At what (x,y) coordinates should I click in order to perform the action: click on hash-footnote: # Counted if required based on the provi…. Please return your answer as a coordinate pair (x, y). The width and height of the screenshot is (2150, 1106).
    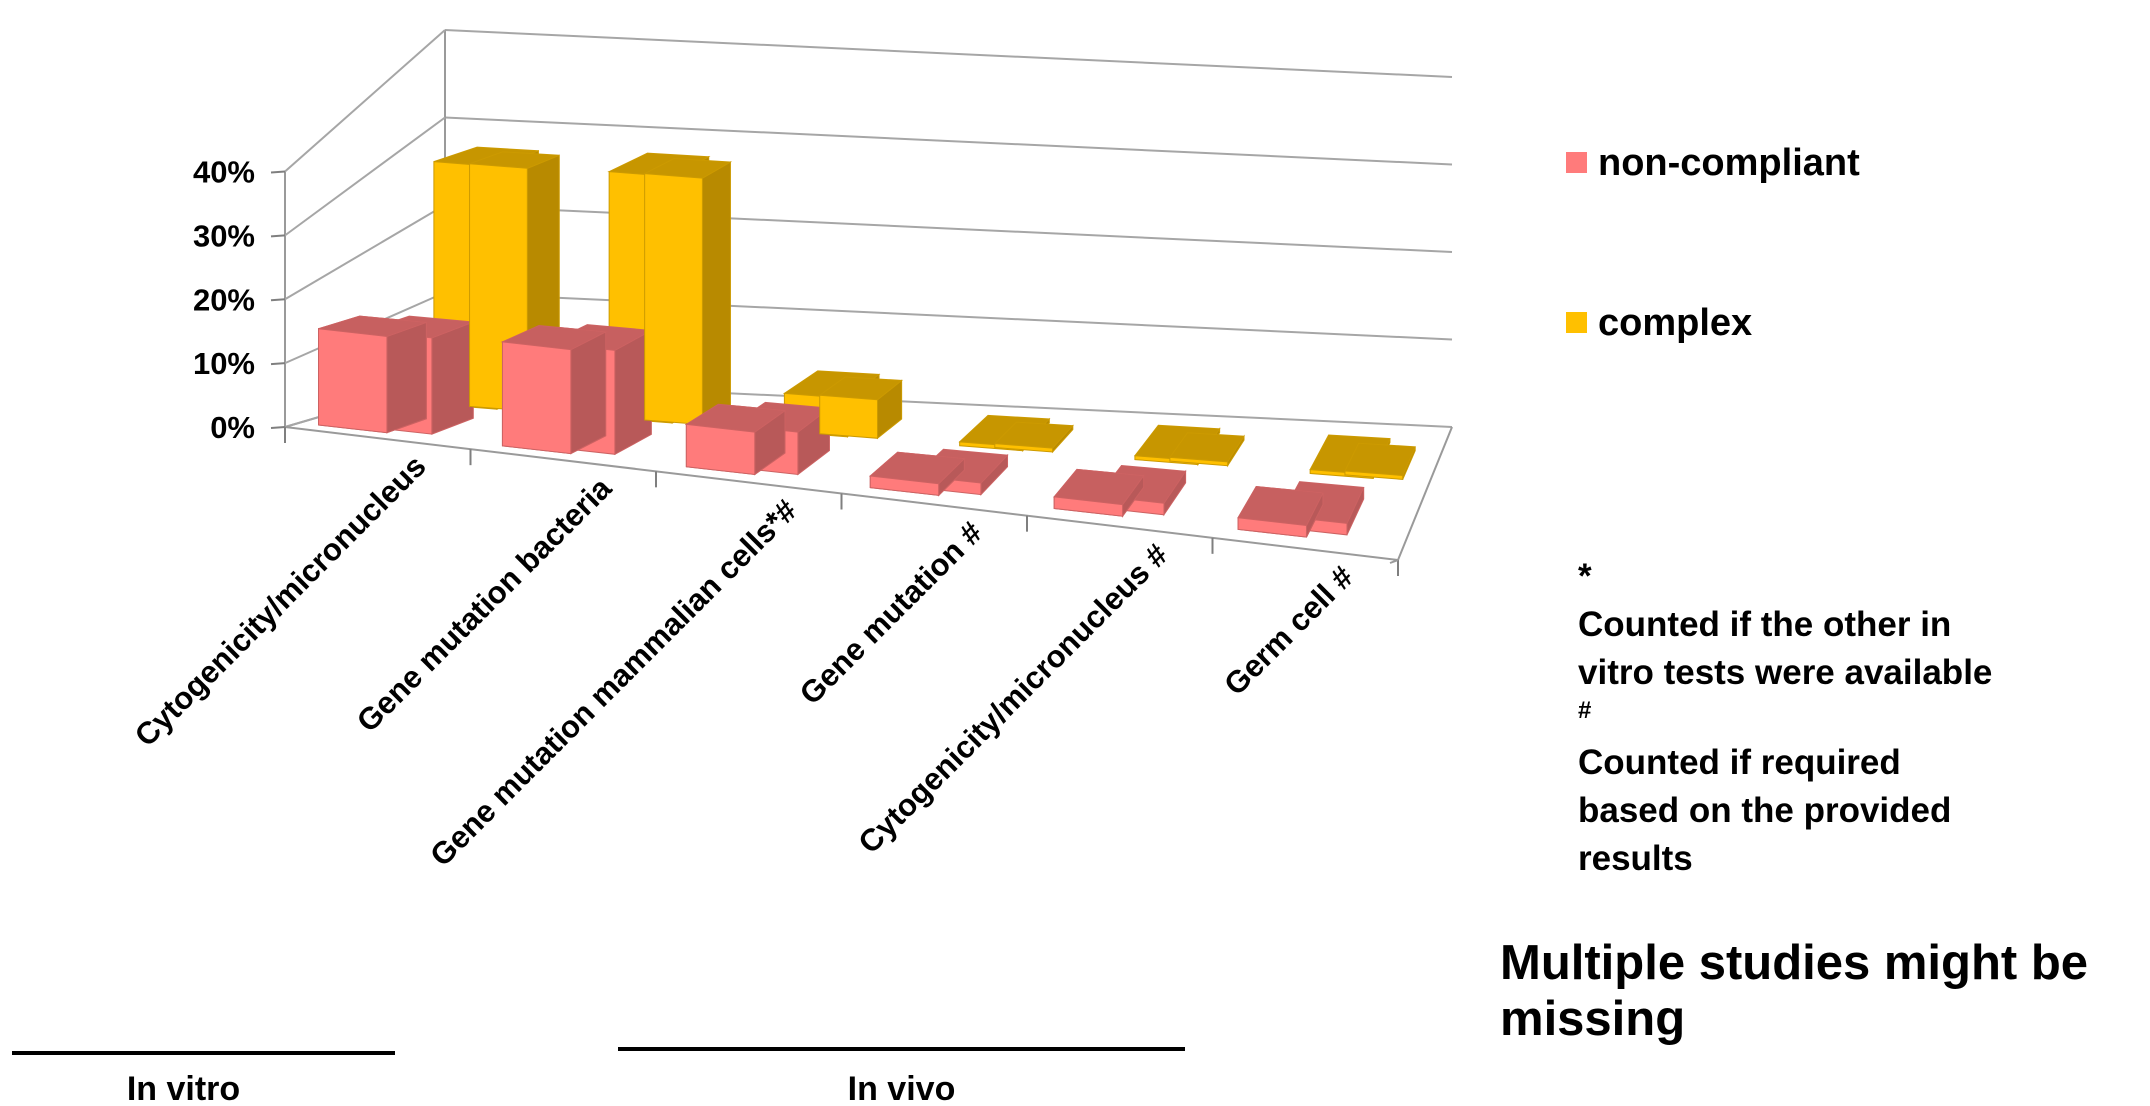
    Looking at the image, I should click on (1863, 763).